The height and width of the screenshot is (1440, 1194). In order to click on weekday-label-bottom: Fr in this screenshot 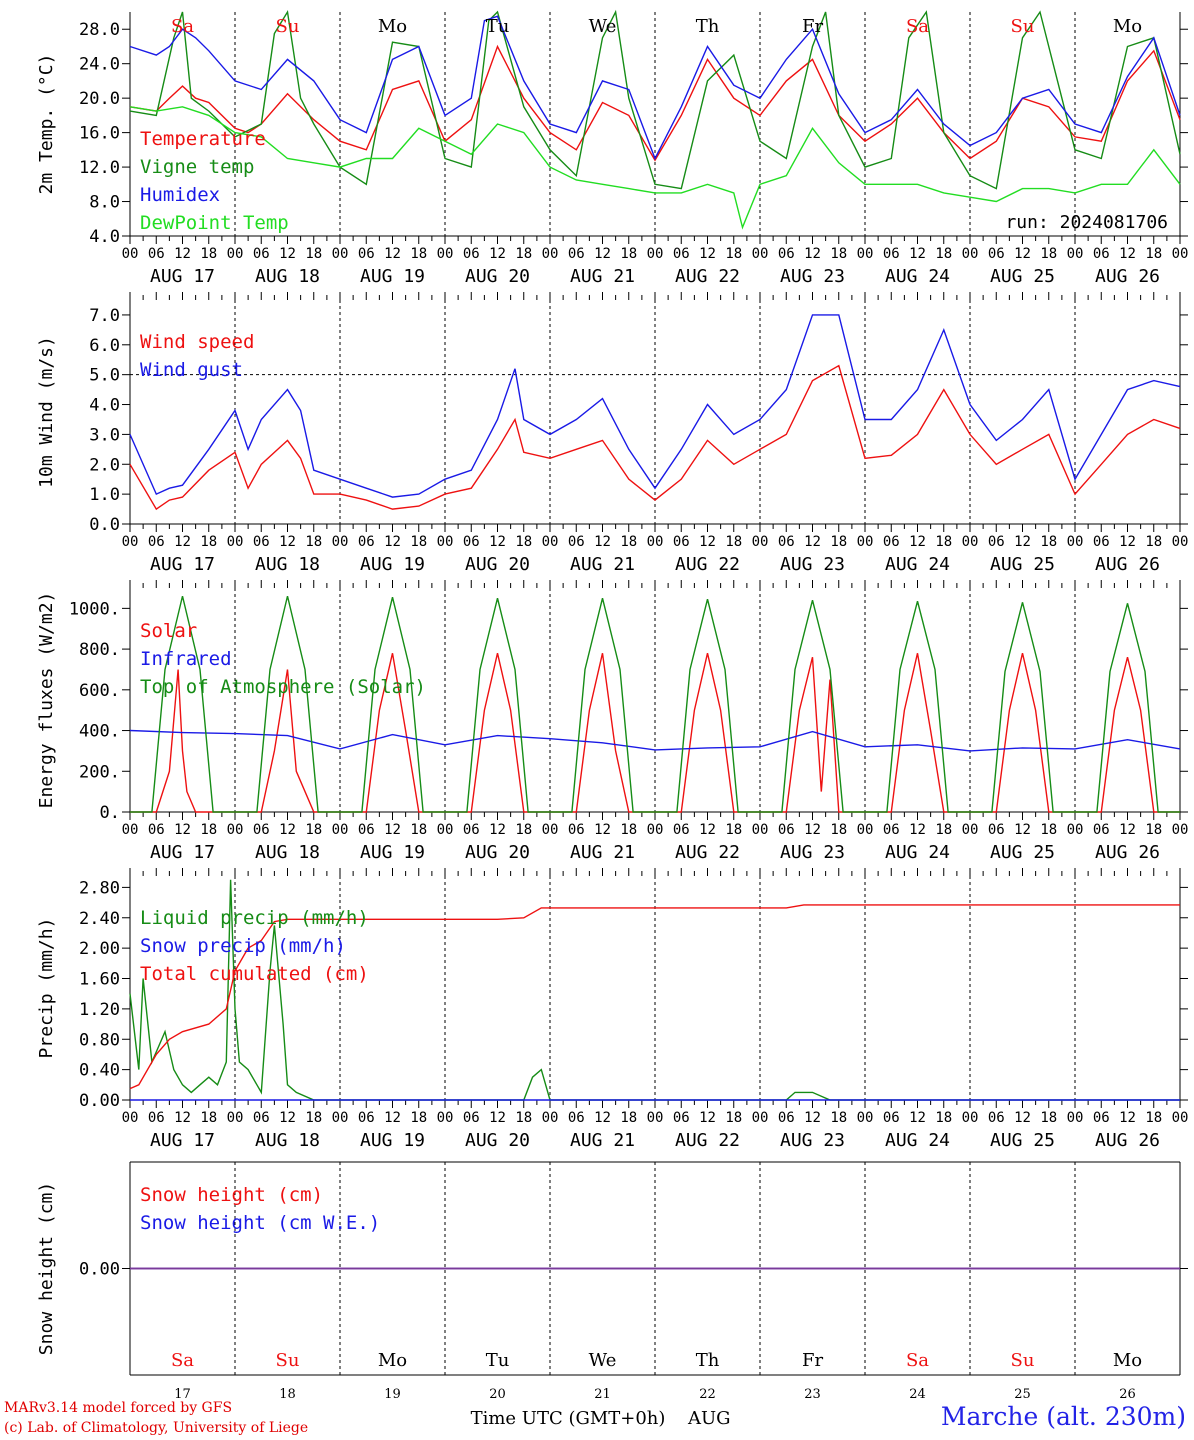, I will do `click(812, 1360)`.